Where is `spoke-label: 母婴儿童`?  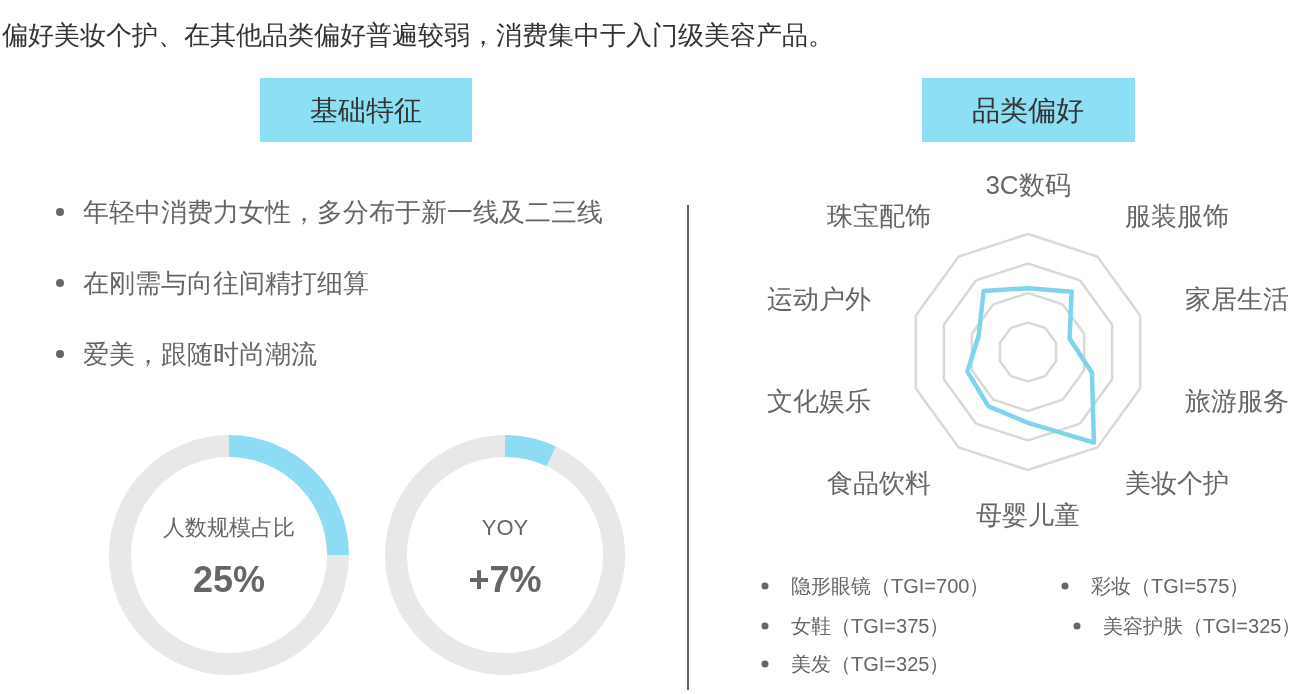
spoke-label: 母婴儿童 is located at coordinates (1028, 514).